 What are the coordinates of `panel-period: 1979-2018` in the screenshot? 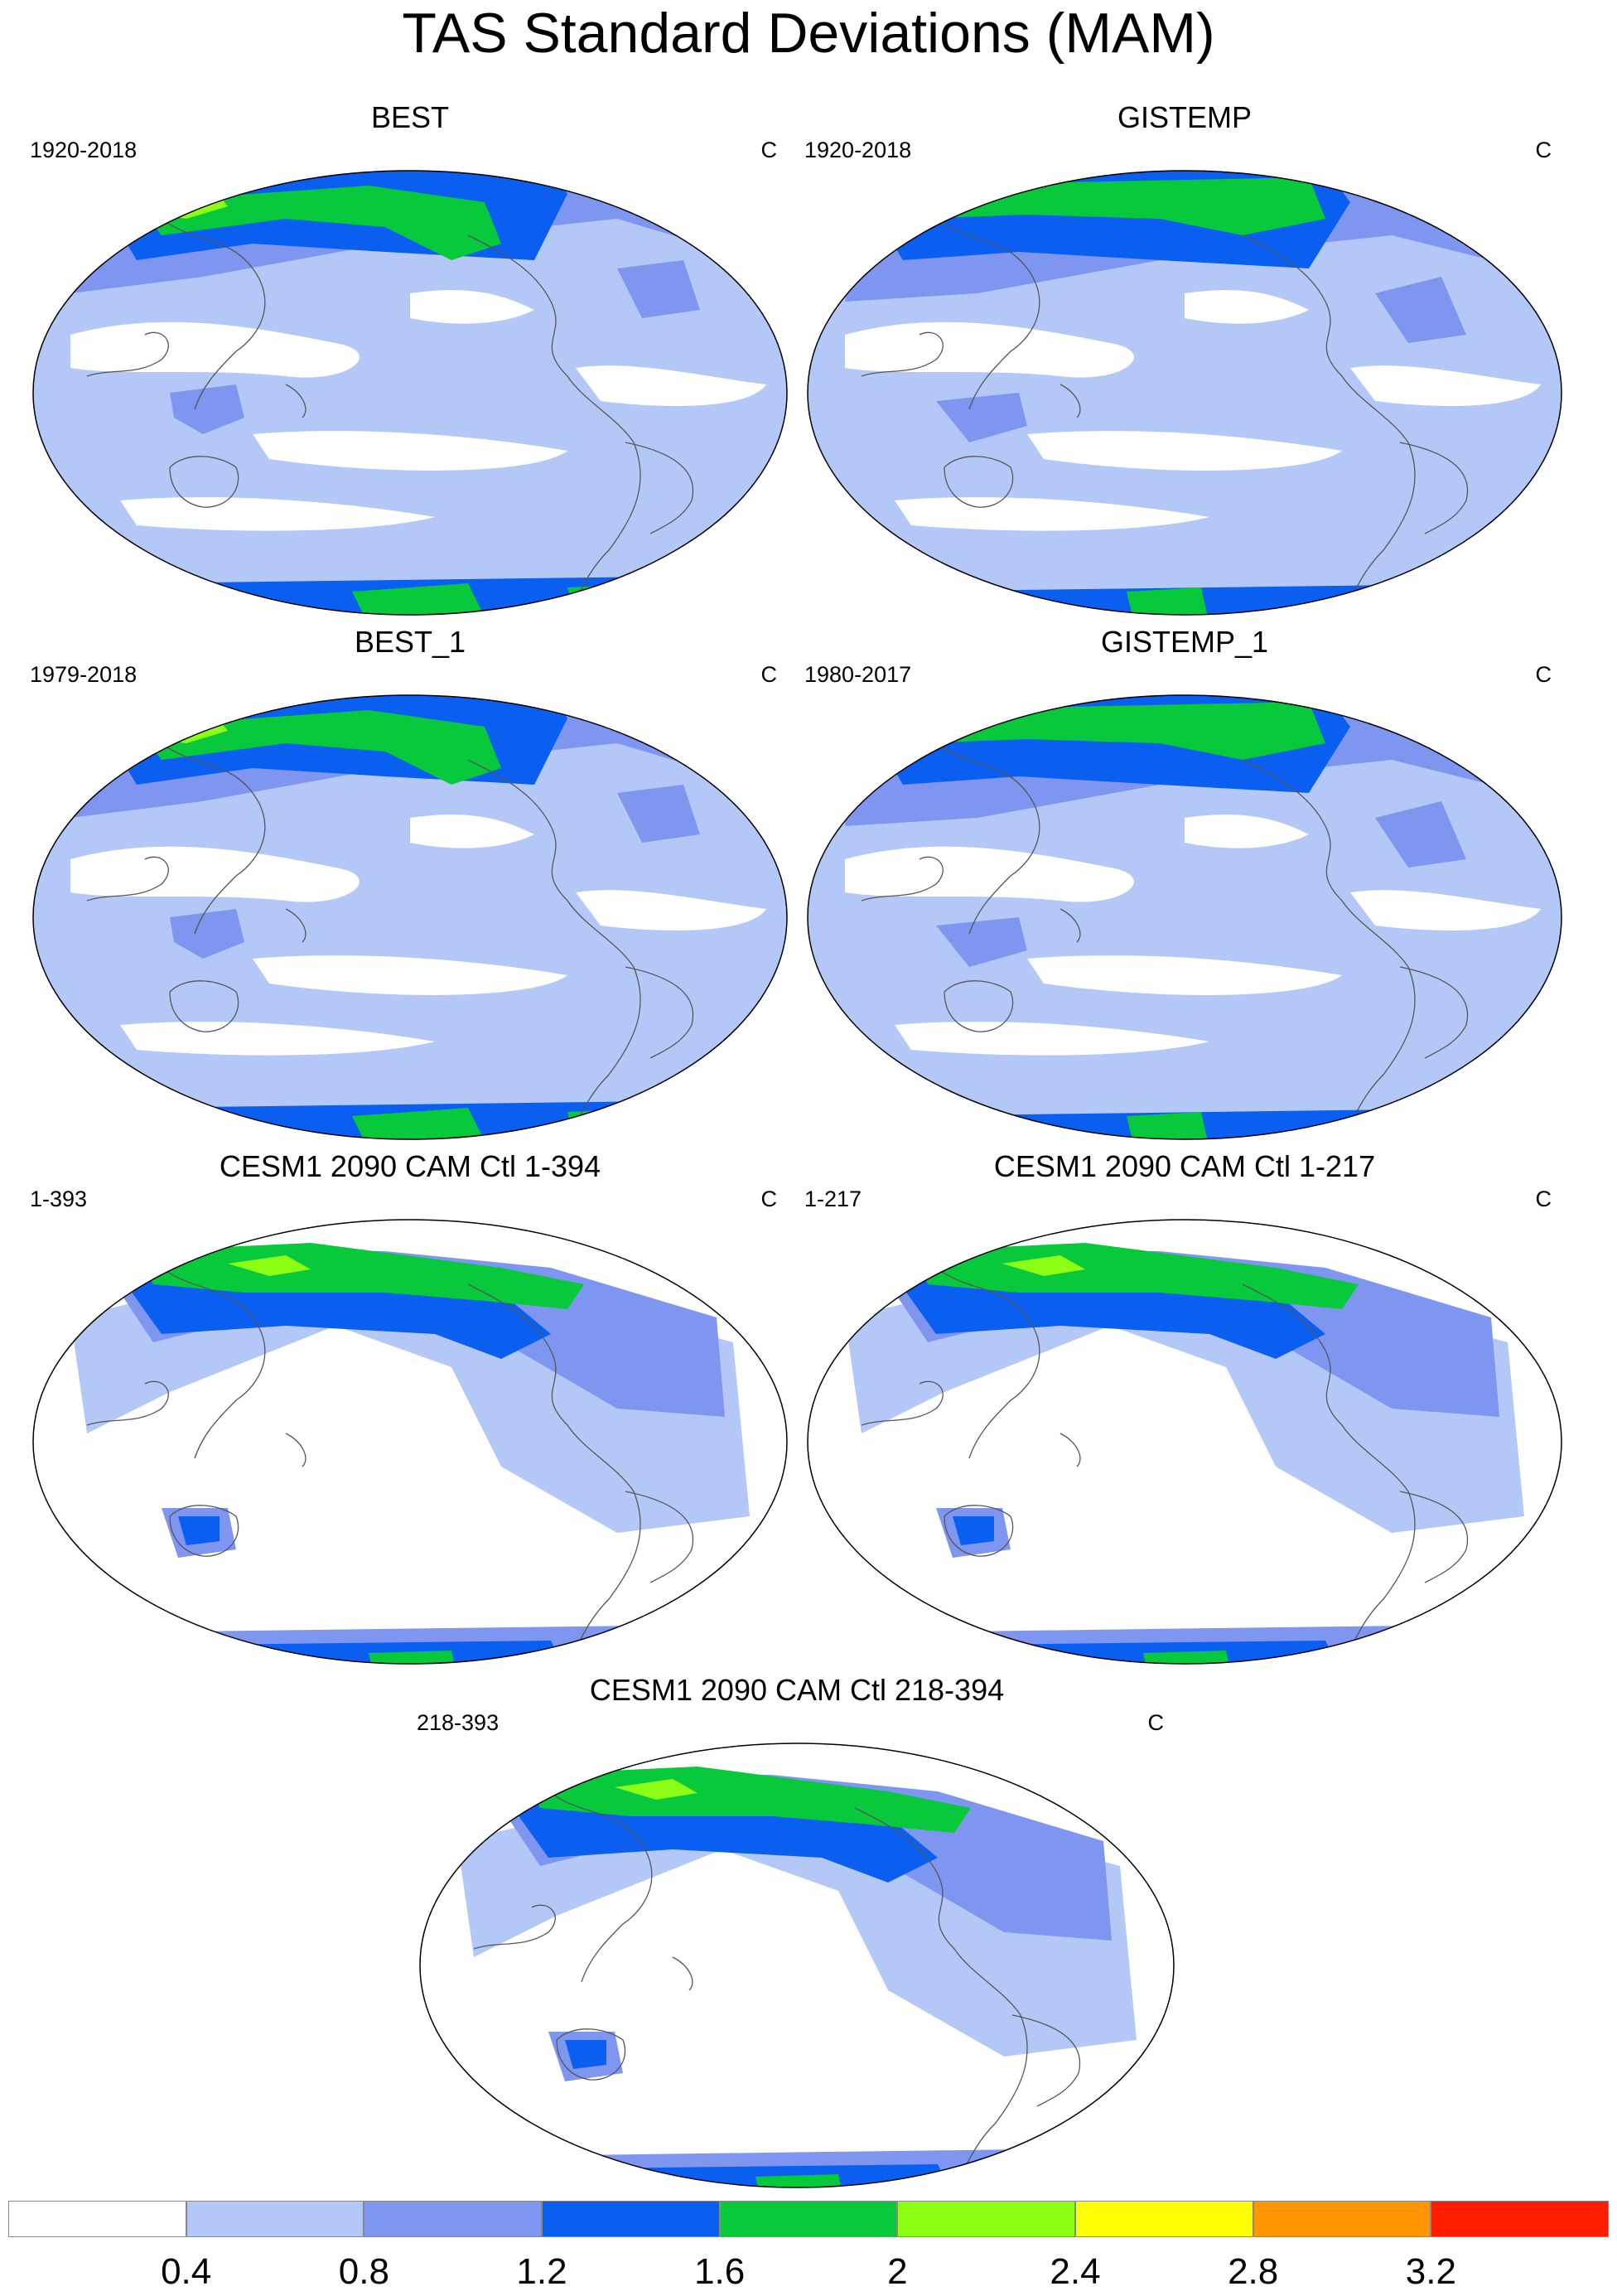 It's located at (84, 674).